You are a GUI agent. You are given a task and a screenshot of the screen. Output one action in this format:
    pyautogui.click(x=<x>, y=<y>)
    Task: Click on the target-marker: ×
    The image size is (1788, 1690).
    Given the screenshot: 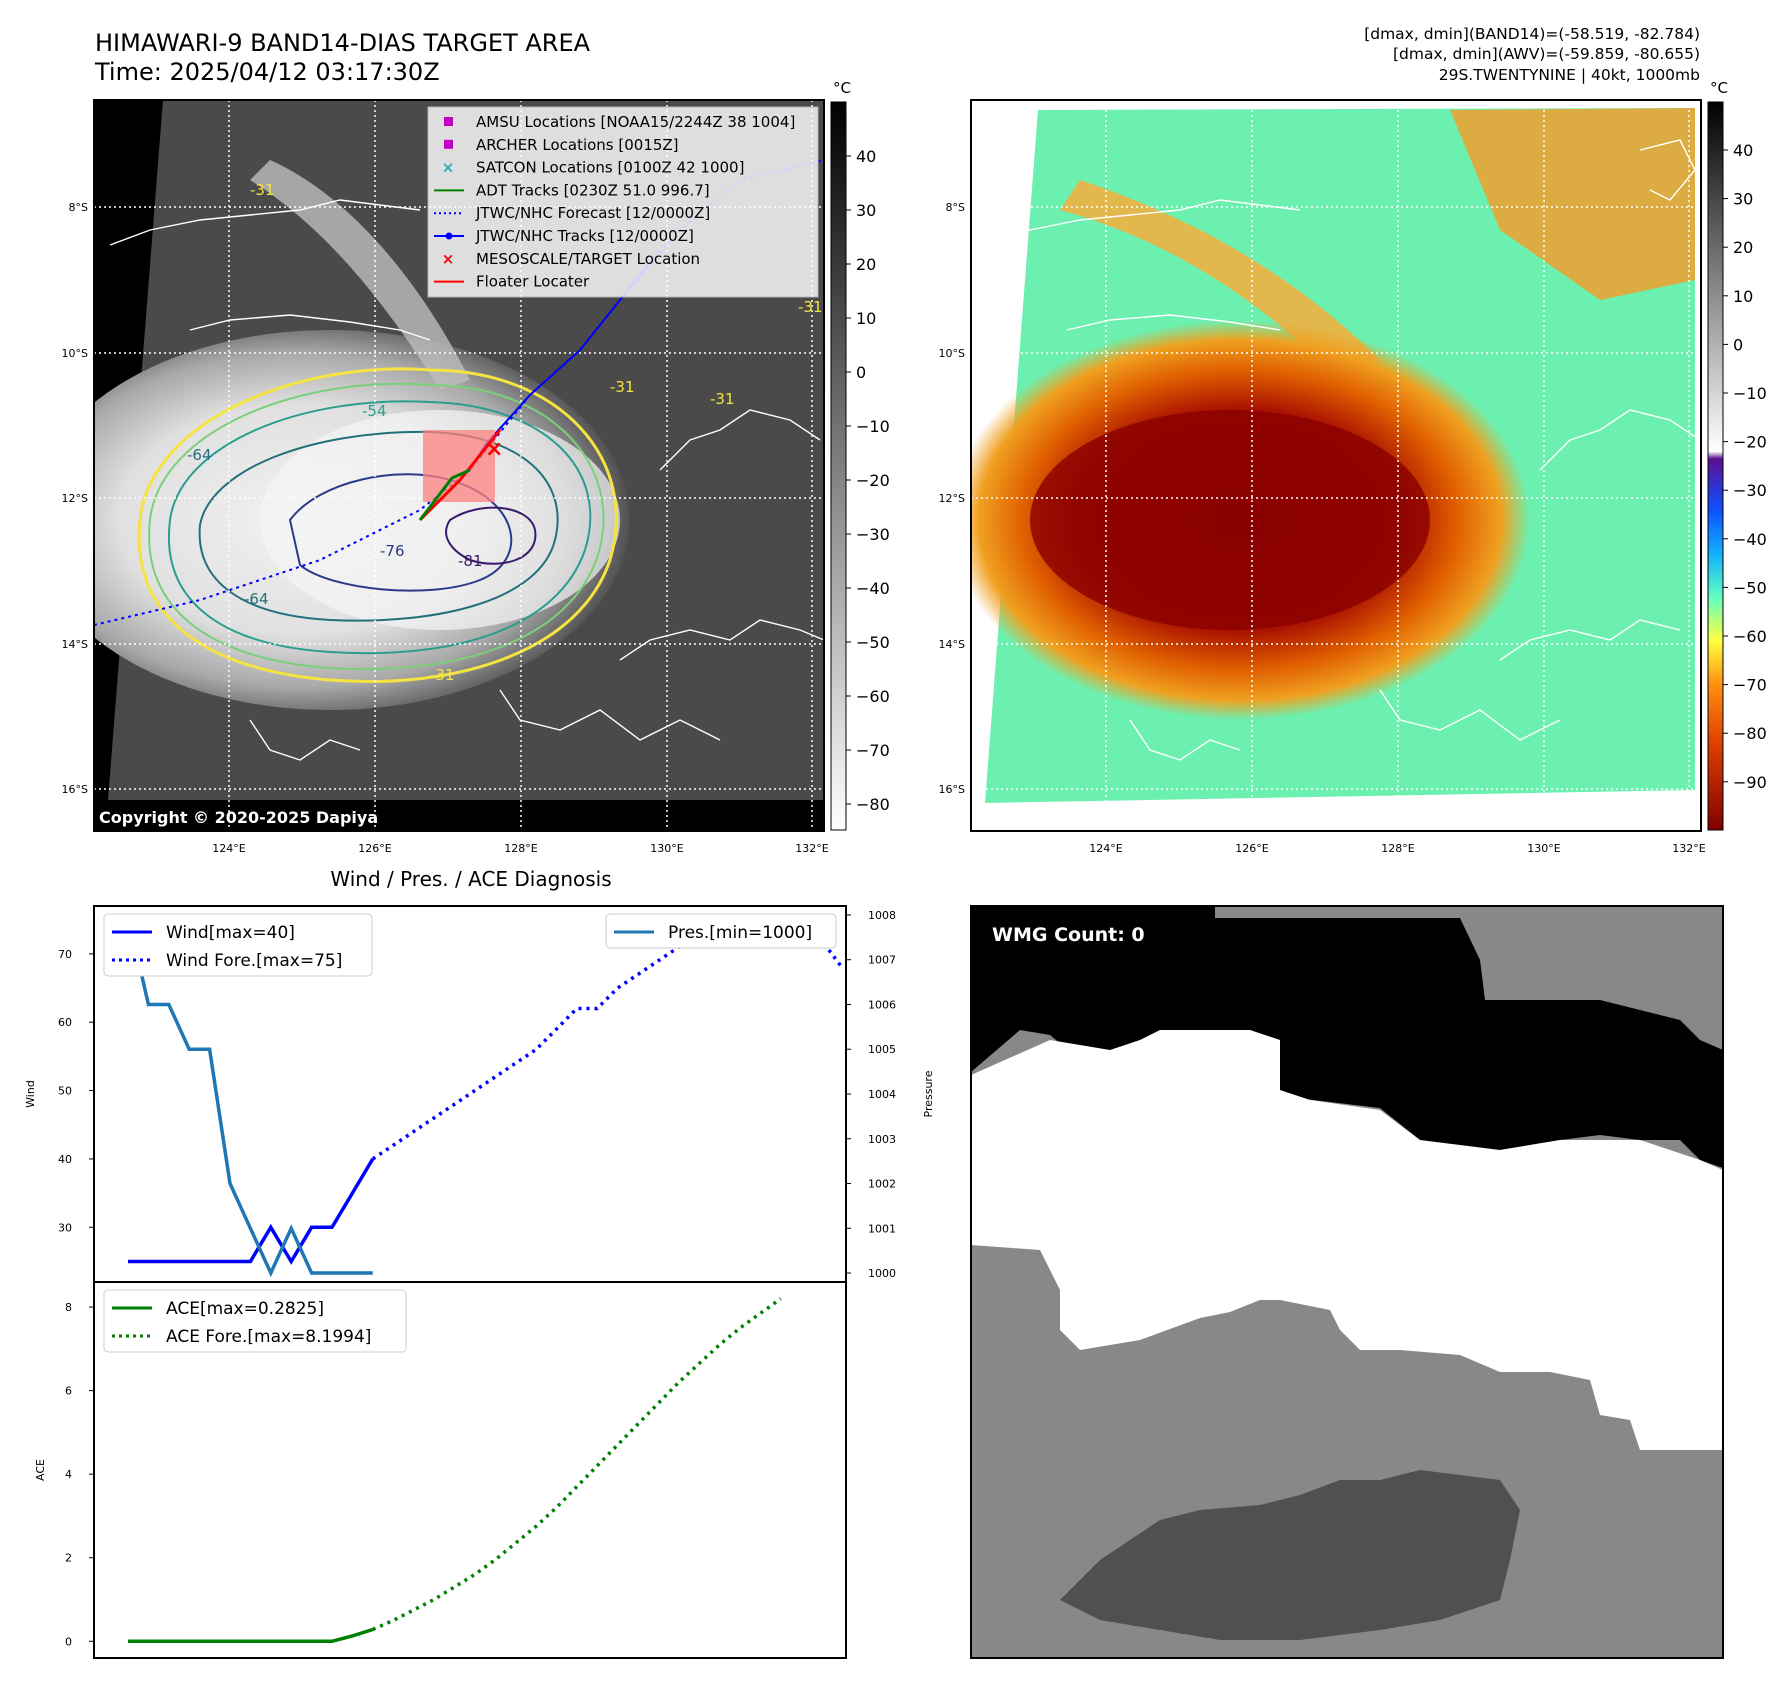 What is the action you would take?
    pyautogui.click(x=494, y=449)
    